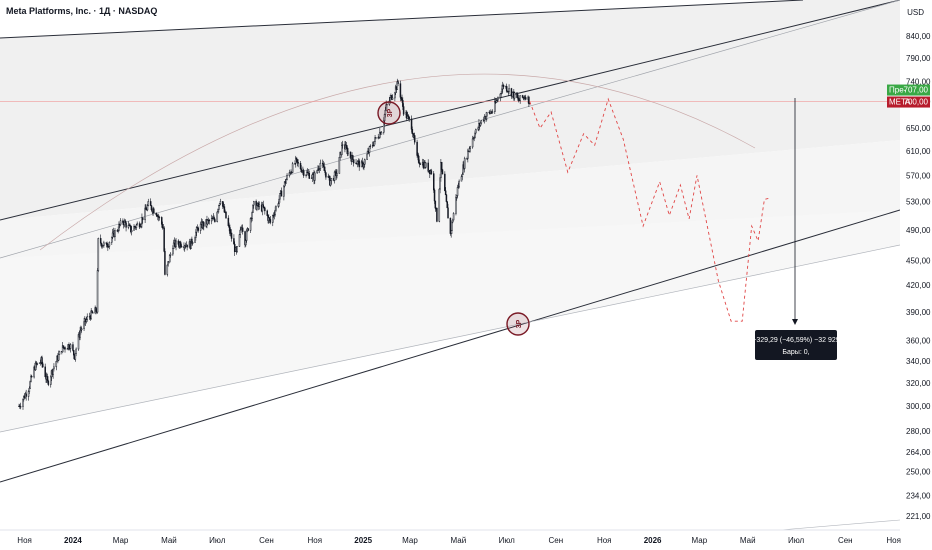 The width and height of the screenshot is (932, 550). What do you see at coordinates (653, 540) in the screenshot?
I see `date-tick-label: 2026` at bounding box center [653, 540].